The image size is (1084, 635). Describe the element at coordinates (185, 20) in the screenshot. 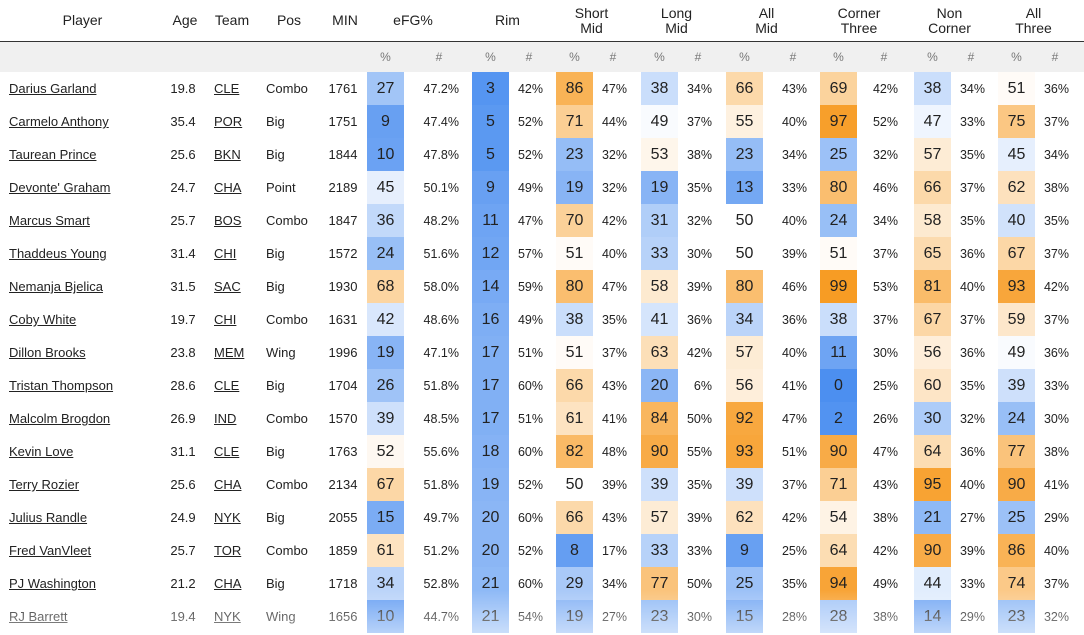

I see `header-age: Age` at that location.